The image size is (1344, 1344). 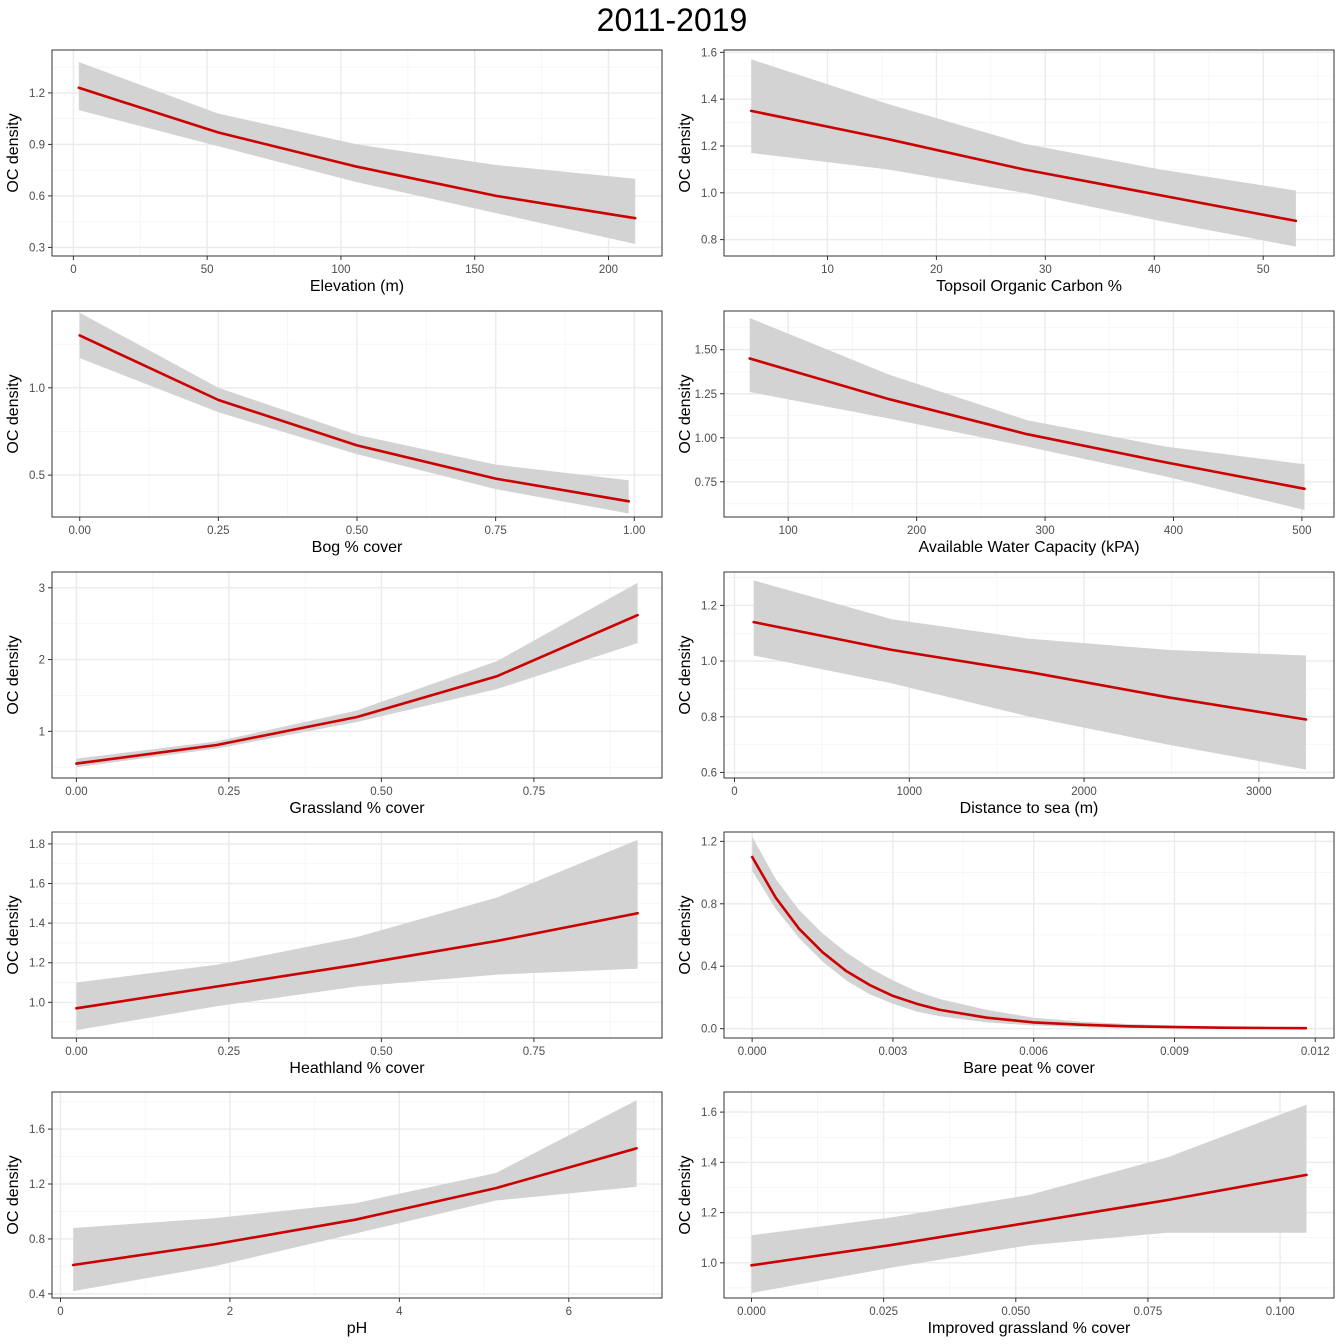 What do you see at coordinates (709, 606) in the screenshot?
I see `chart-6-ytick-label: 1.2` at bounding box center [709, 606].